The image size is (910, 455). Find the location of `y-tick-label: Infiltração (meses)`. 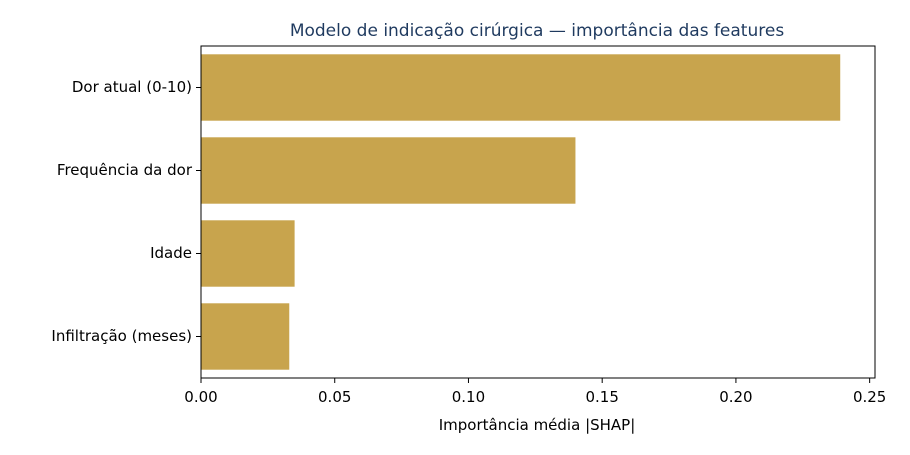

y-tick-label: Infiltração (meses) is located at coordinates (121, 336).